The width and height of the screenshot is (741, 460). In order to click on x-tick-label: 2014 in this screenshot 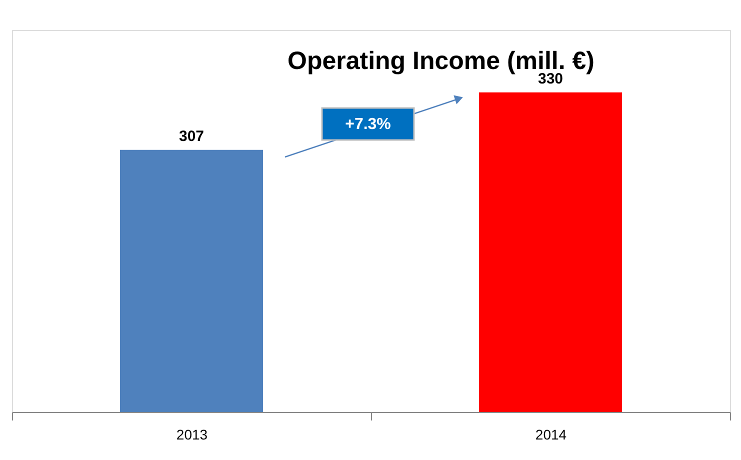, I will do `click(551, 434)`.